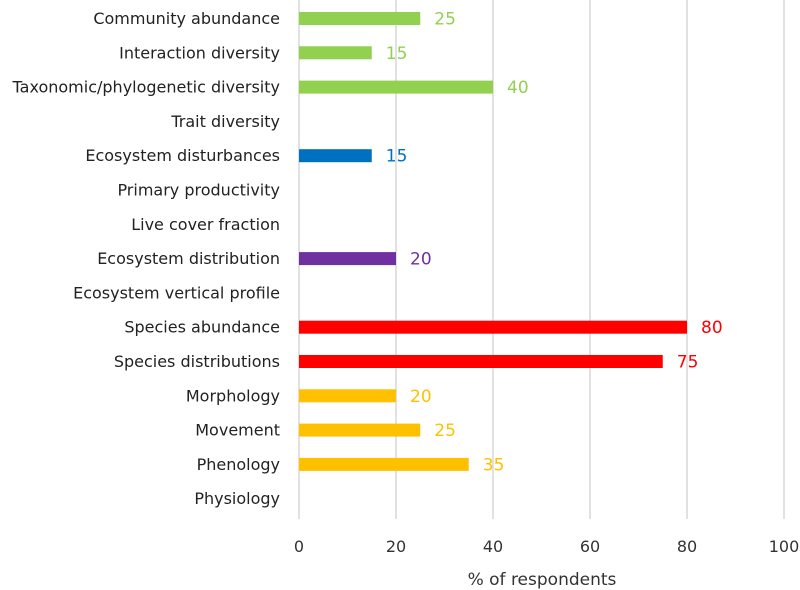  Describe the element at coordinates (546, 546) in the screenshot. I see `x-tick-labels: 0 20 40 60 80 100` at that location.